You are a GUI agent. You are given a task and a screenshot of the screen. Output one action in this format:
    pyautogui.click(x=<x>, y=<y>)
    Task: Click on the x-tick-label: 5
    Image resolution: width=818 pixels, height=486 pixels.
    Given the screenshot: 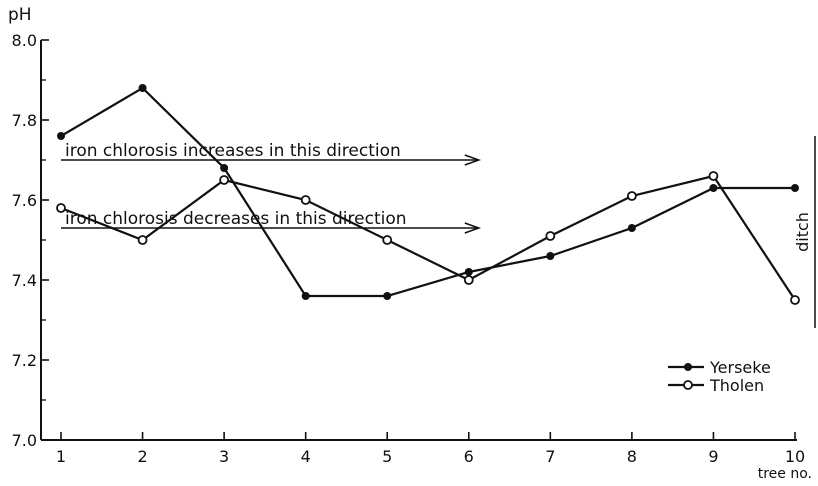 What is the action you would take?
    pyautogui.click(x=387, y=456)
    